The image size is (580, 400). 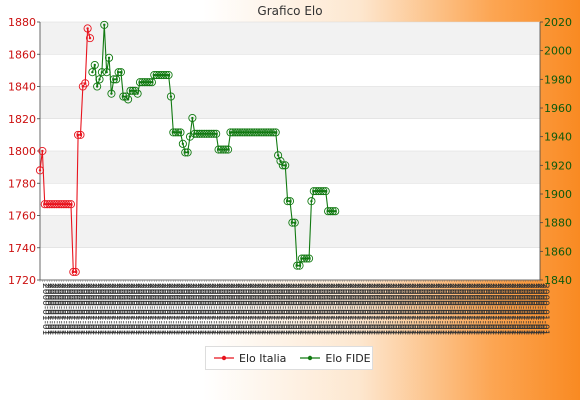 I want to click on y-right-tick-label: 1860, so click(x=558, y=251).